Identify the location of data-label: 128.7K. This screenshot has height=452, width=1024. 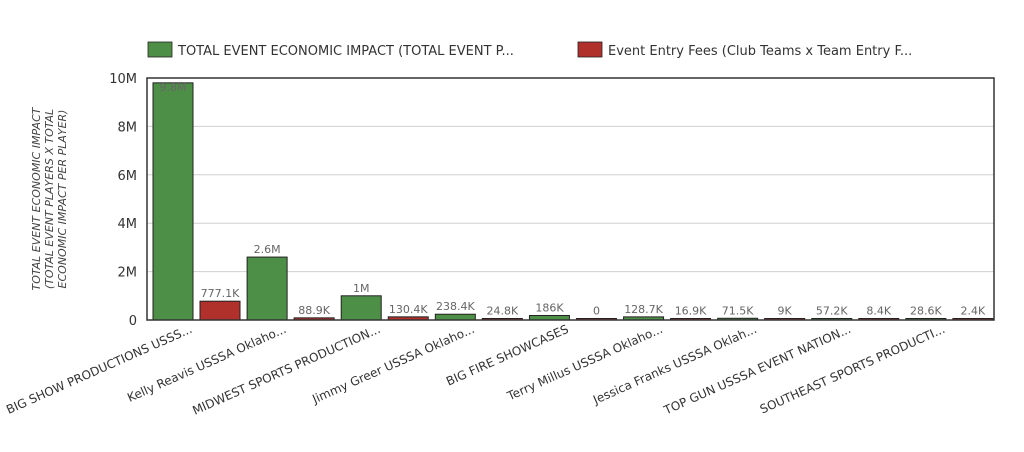
(643, 309).